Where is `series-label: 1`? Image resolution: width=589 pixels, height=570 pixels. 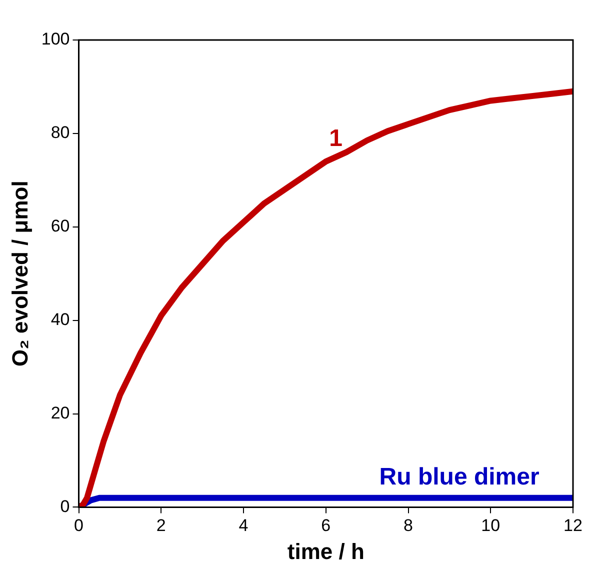
series-label: 1 is located at coordinates (335, 138).